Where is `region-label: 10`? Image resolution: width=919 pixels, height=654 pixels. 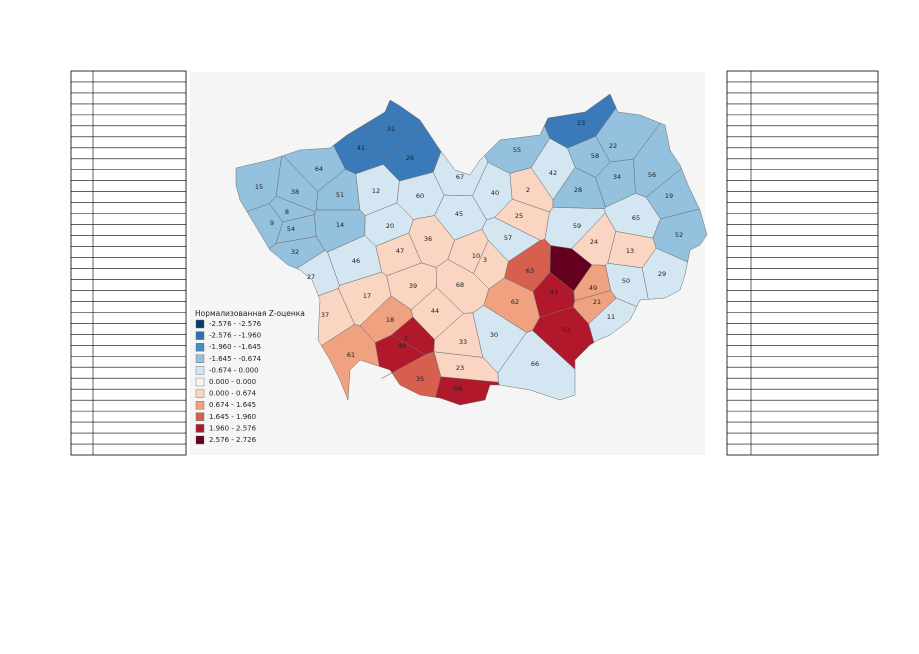
region-label: 10 is located at coordinates (476, 256).